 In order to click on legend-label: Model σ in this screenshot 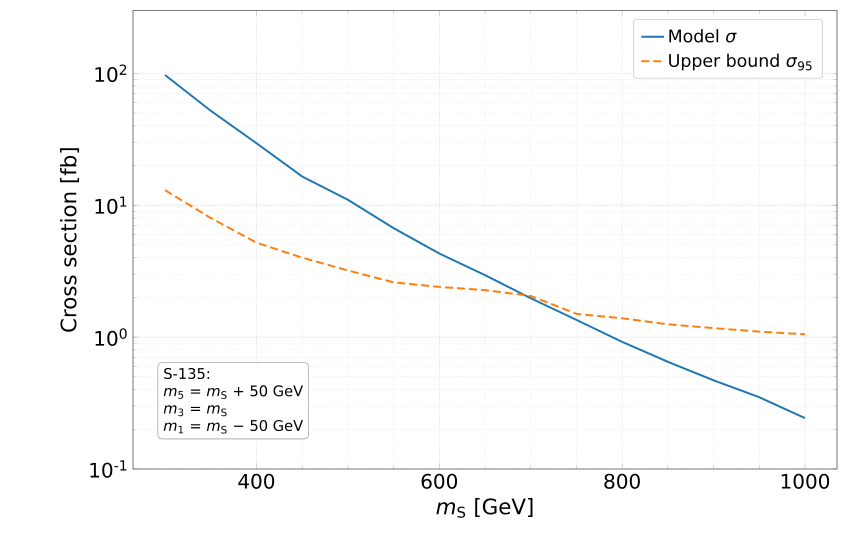, I will do `click(703, 36)`.